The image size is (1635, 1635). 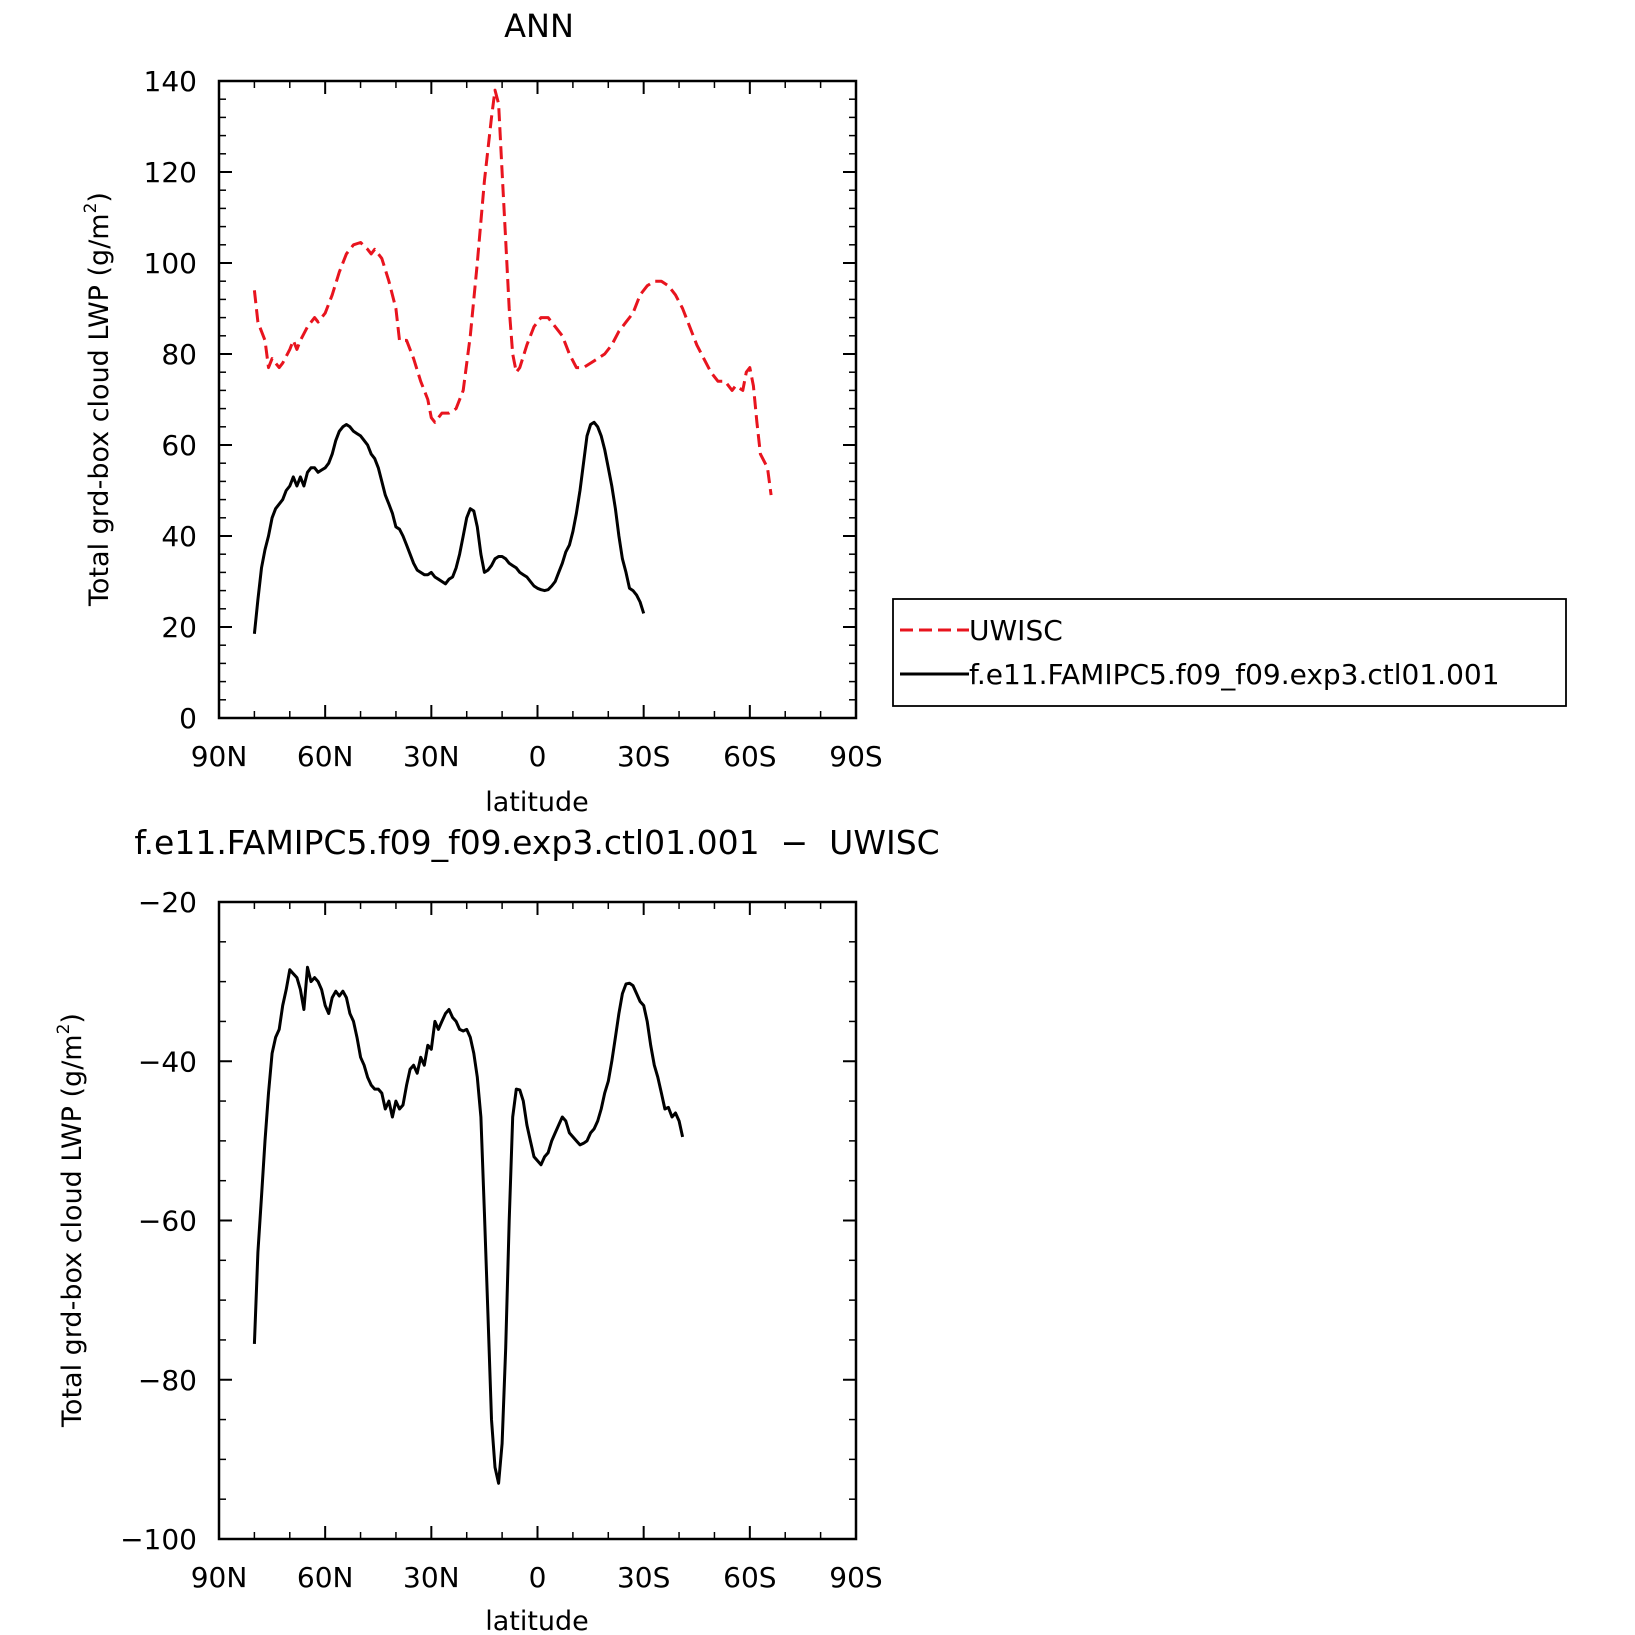 What do you see at coordinates (538, 756) in the screenshot?
I see `top-x-tick-label: 0` at bounding box center [538, 756].